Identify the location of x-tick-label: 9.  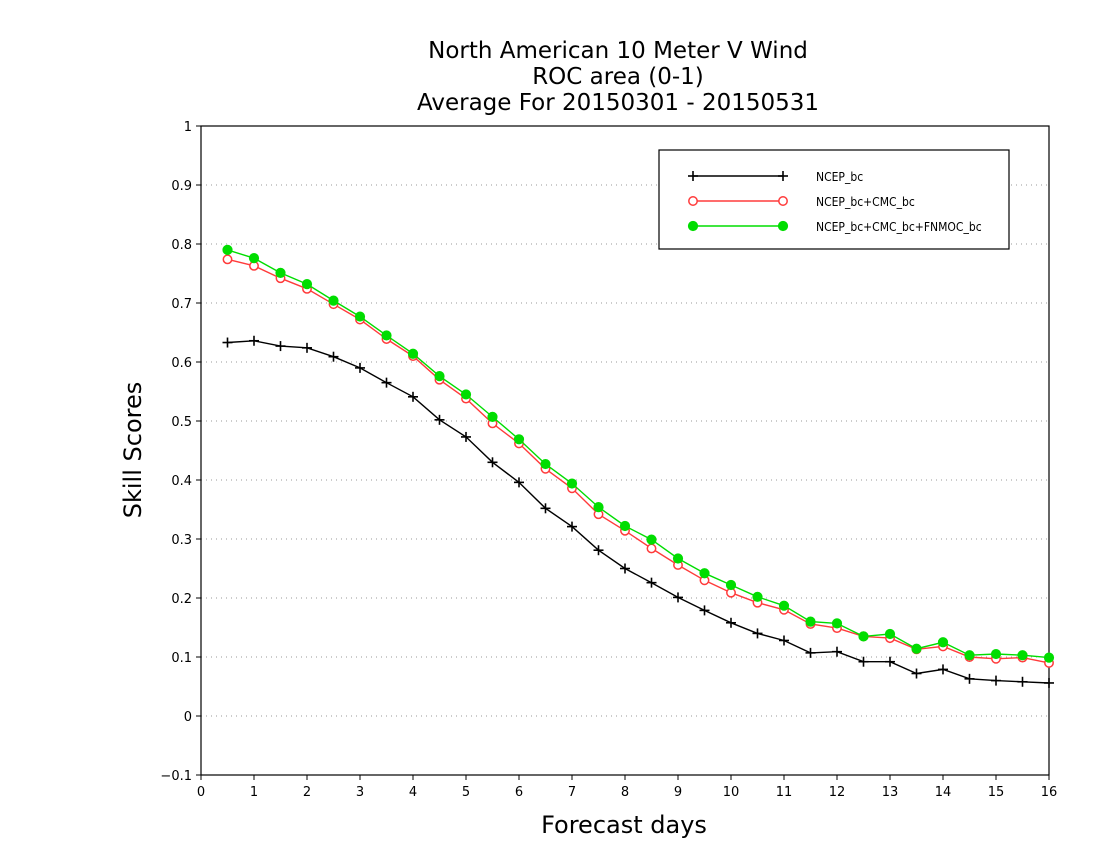
(678, 792).